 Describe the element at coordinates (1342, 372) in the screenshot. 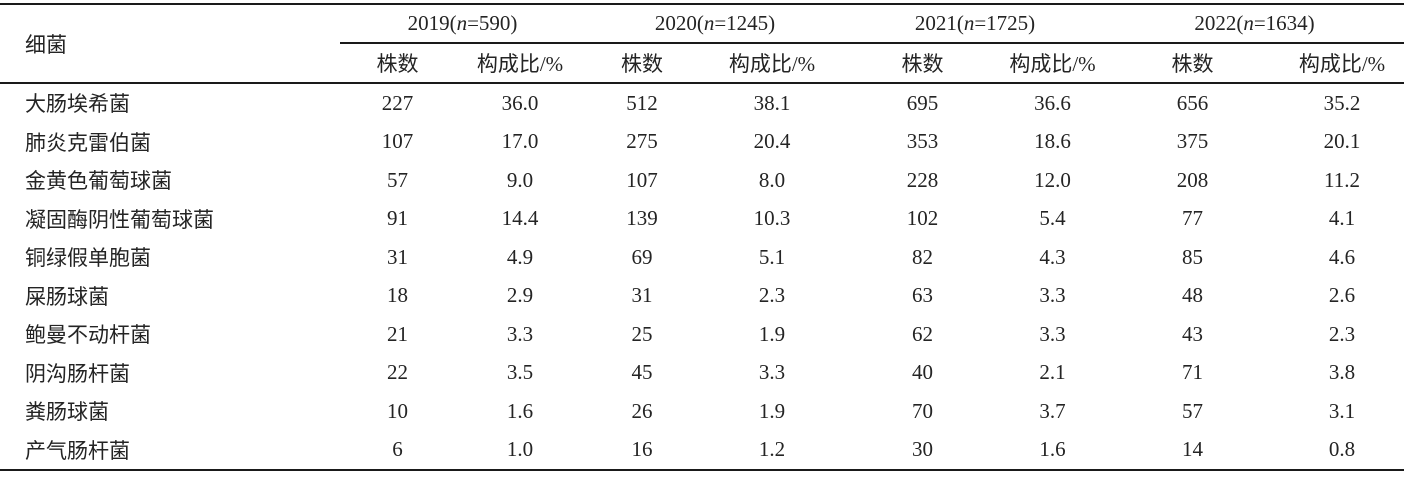

I see `cell-2022-percent: 3.8` at that location.